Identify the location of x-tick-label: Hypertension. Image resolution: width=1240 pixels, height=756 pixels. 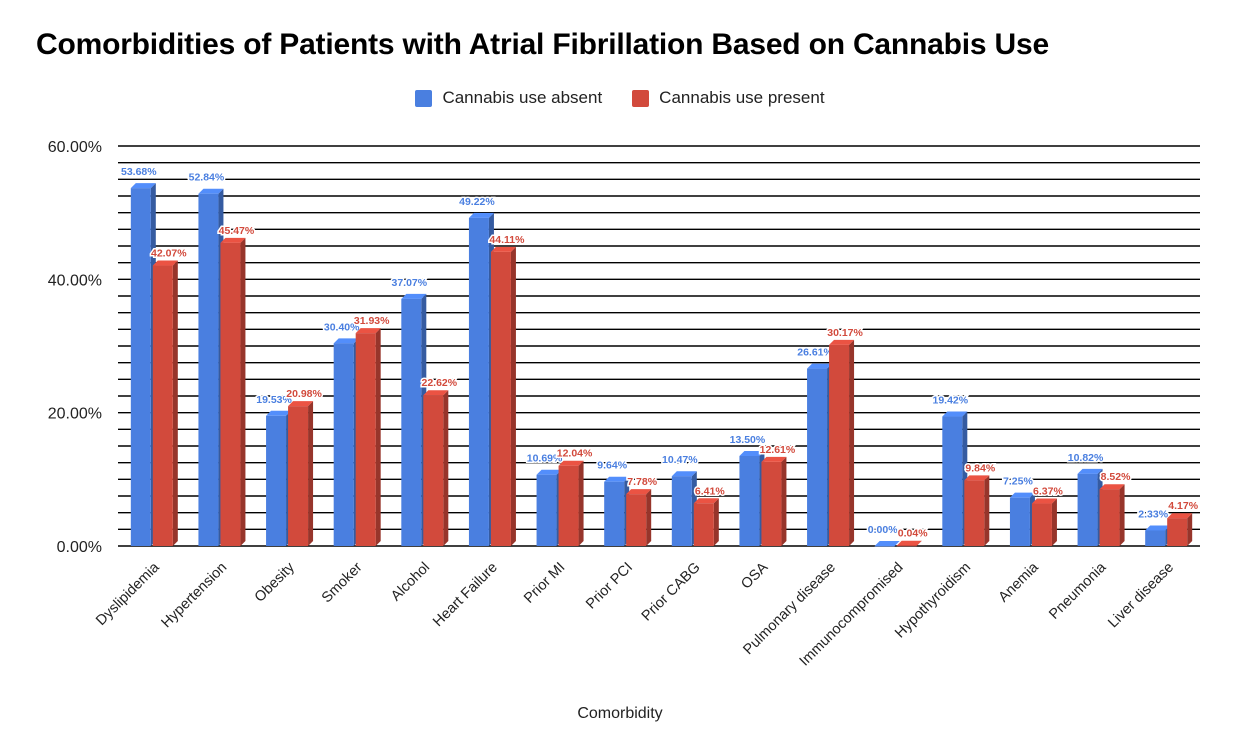
(195, 596).